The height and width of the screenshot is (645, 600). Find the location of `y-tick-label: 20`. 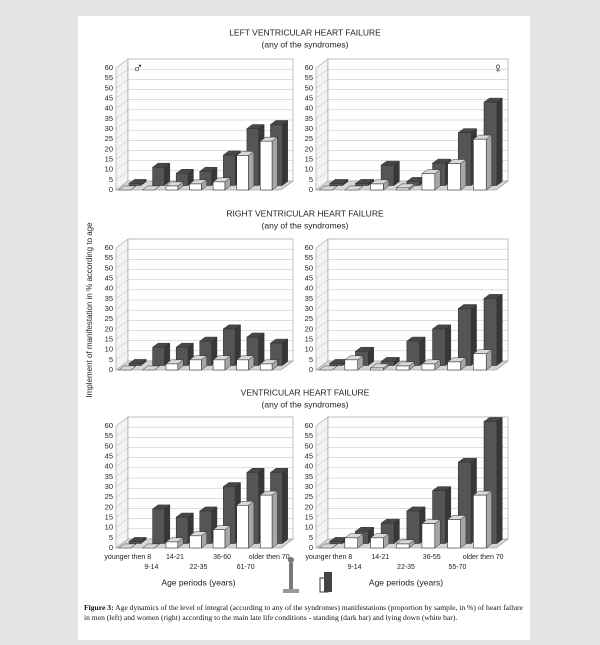

y-tick-label: 20 is located at coordinates (309, 148).